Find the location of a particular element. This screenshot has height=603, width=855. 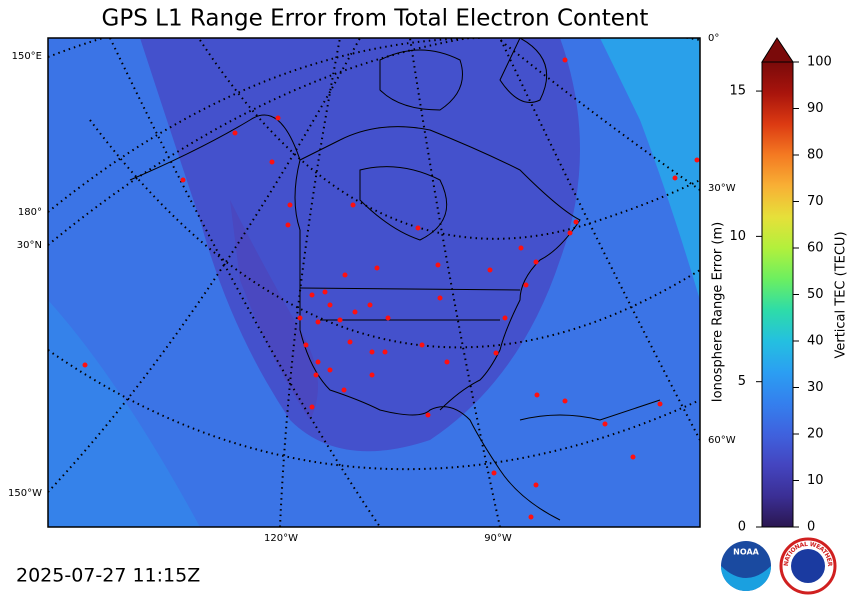

graticule-label: 120°W is located at coordinates (281, 538).